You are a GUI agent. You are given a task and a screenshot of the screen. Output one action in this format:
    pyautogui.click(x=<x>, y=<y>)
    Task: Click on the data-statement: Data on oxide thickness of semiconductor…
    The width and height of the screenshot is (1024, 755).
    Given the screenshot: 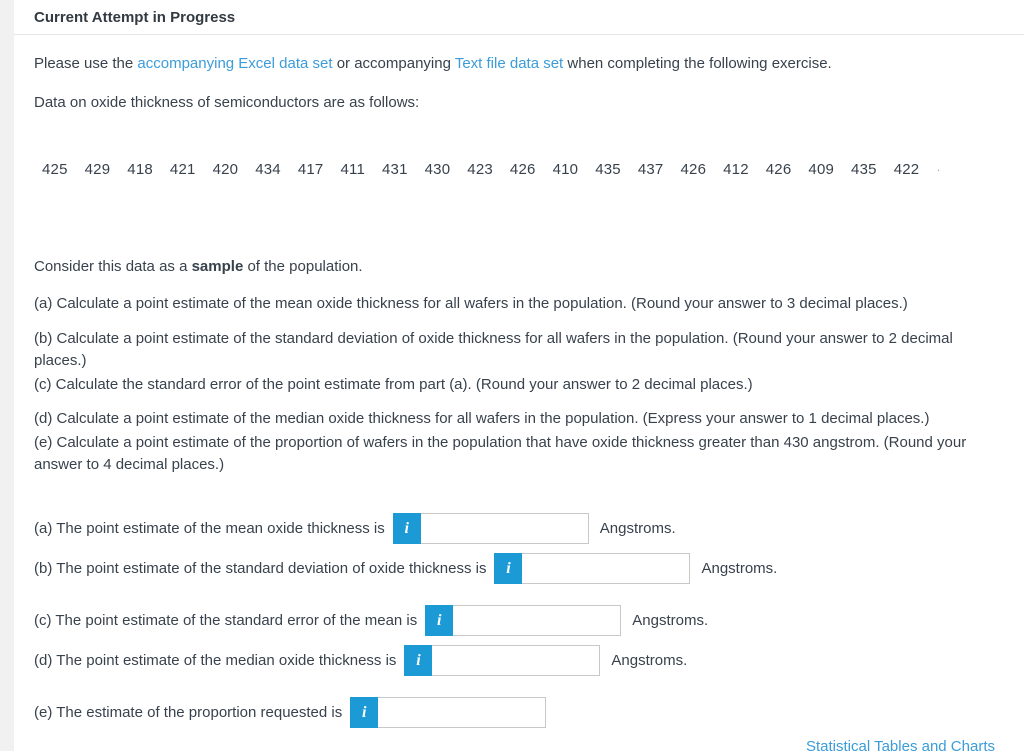 What is the action you would take?
    pyautogui.click(x=227, y=102)
    